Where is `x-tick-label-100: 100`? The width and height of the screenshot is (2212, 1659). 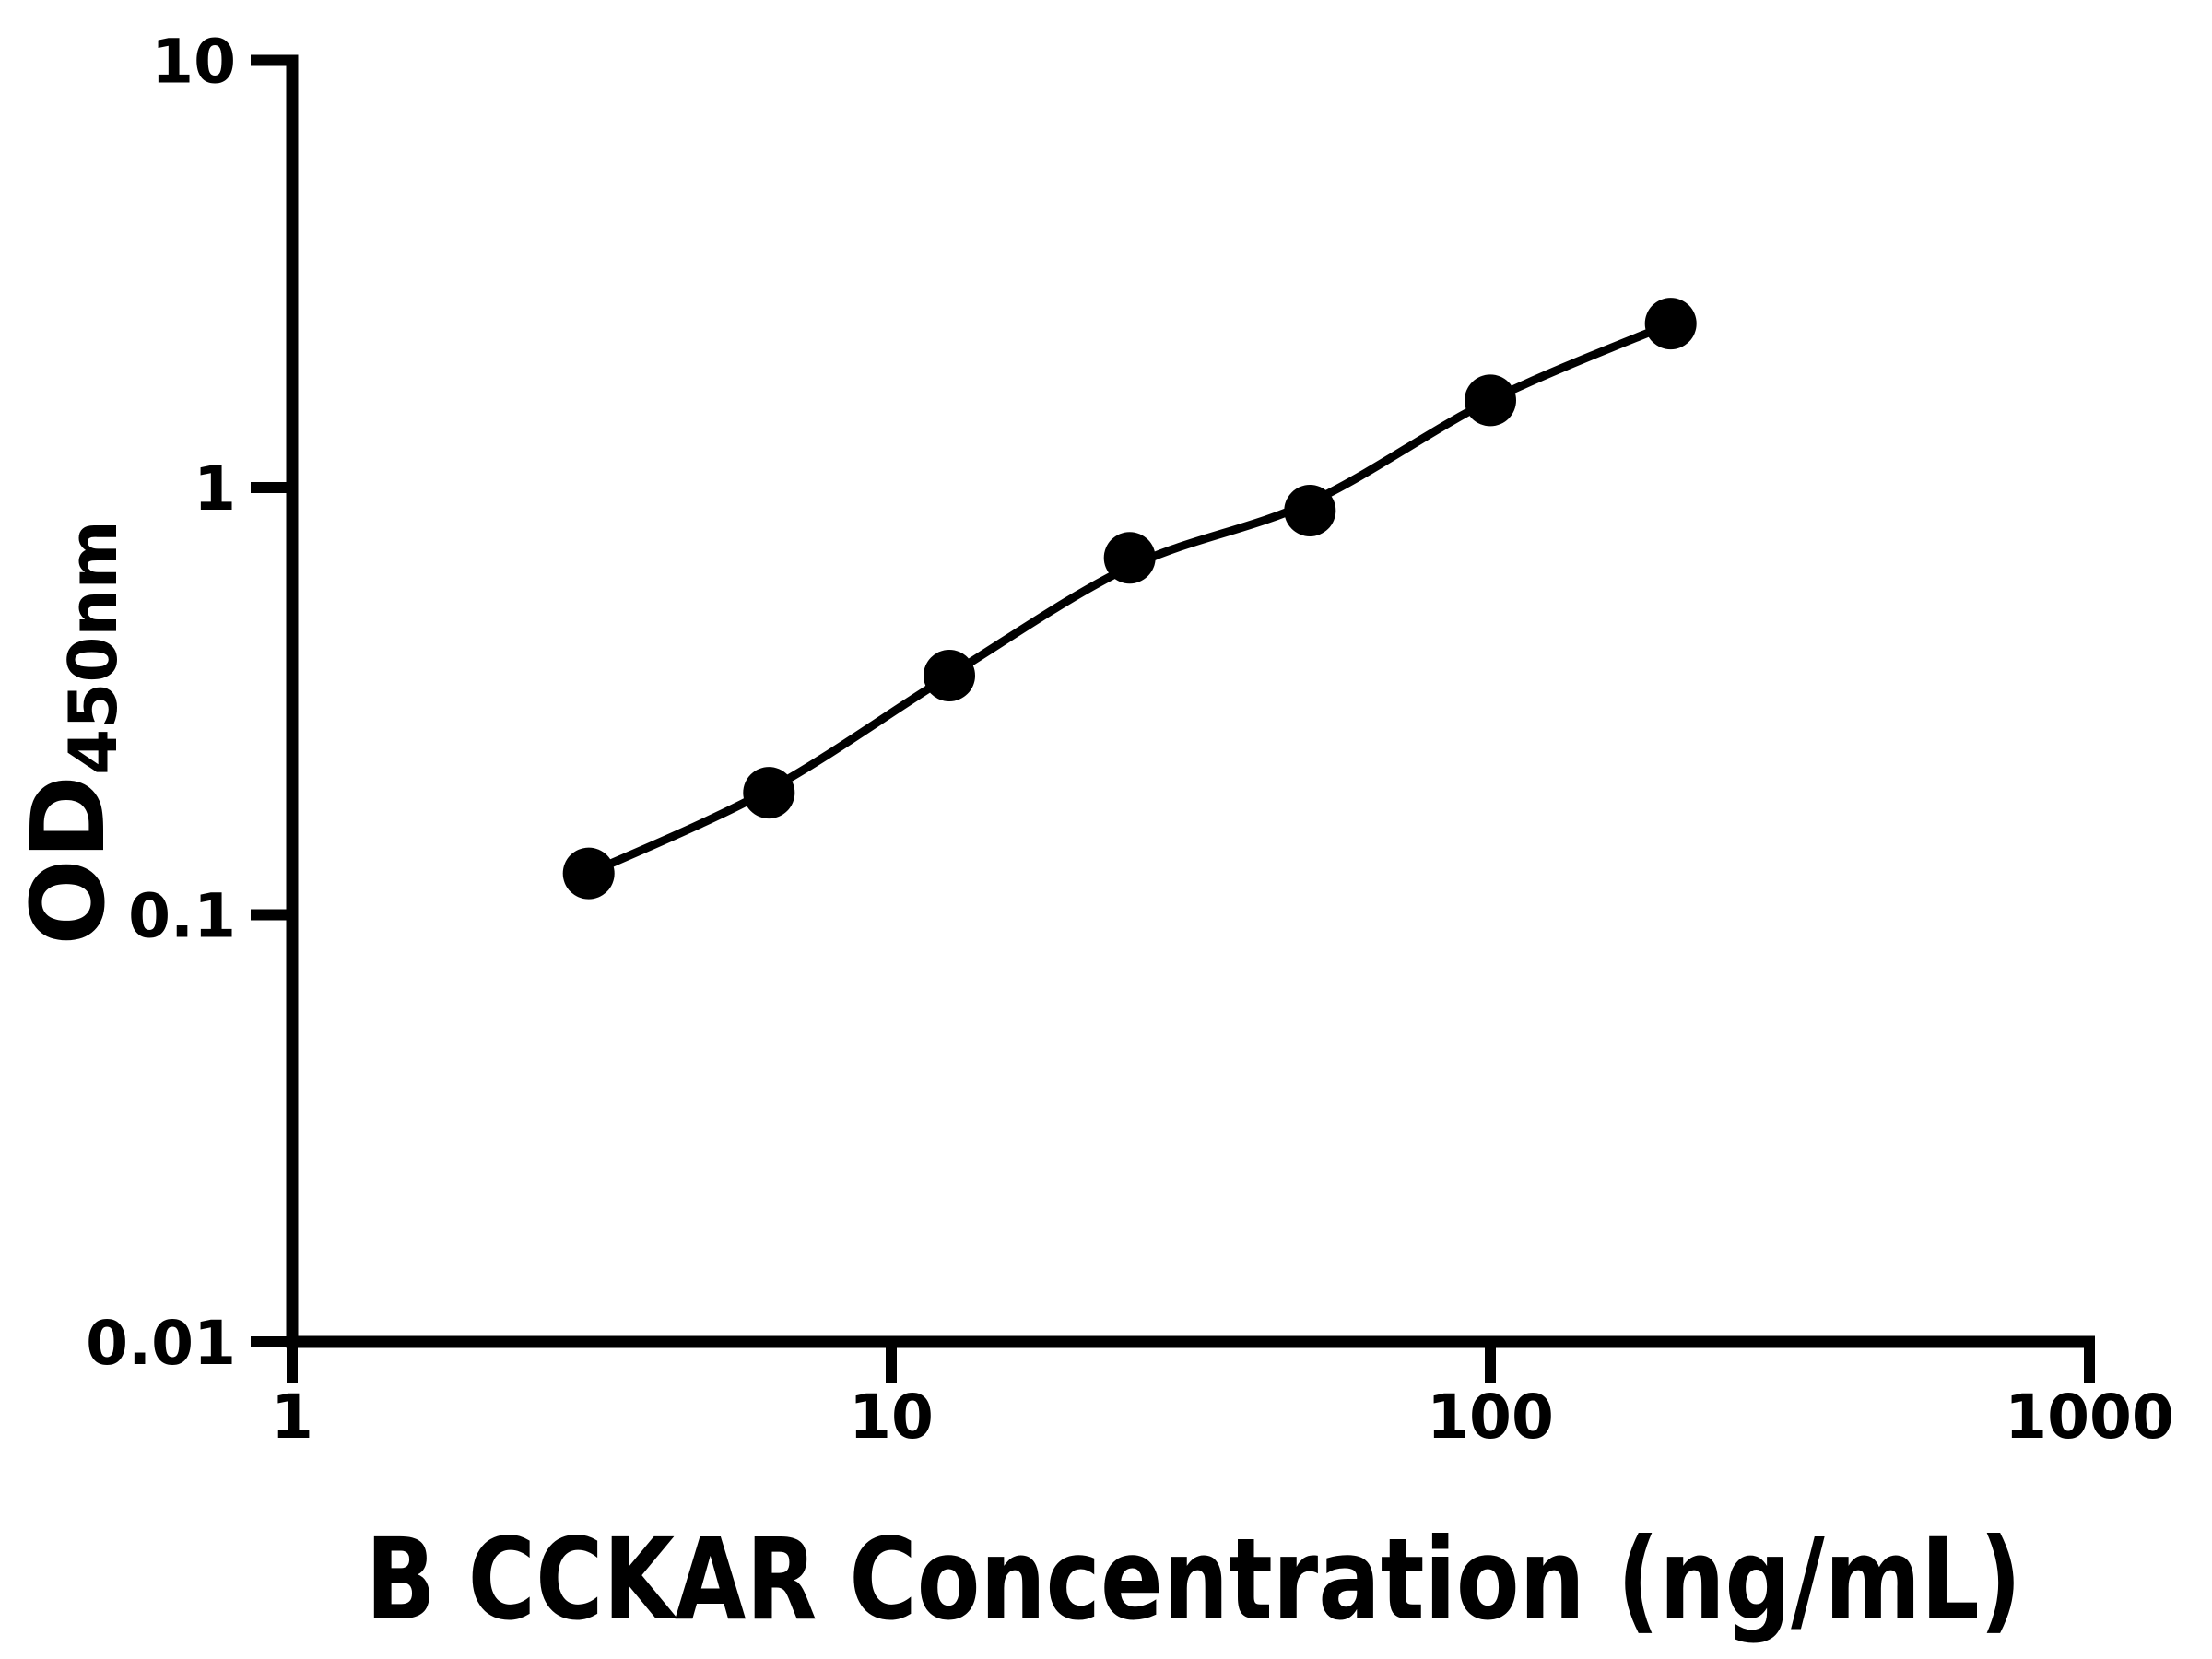 x-tick-label-100: 100 is located at coordinates (1490, 1417).